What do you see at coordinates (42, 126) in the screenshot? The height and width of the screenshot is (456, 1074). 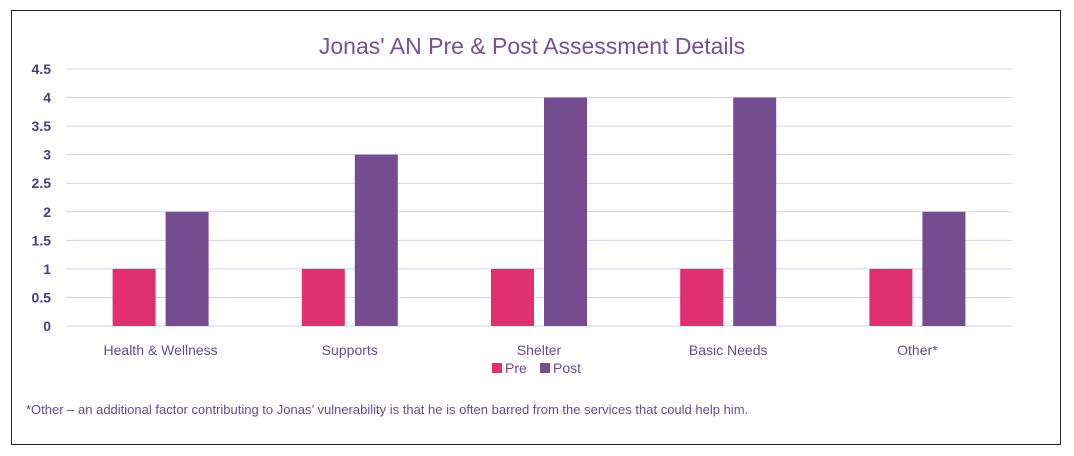 I see `y-tick-label: 3.5` at bounding box center [42, 126].